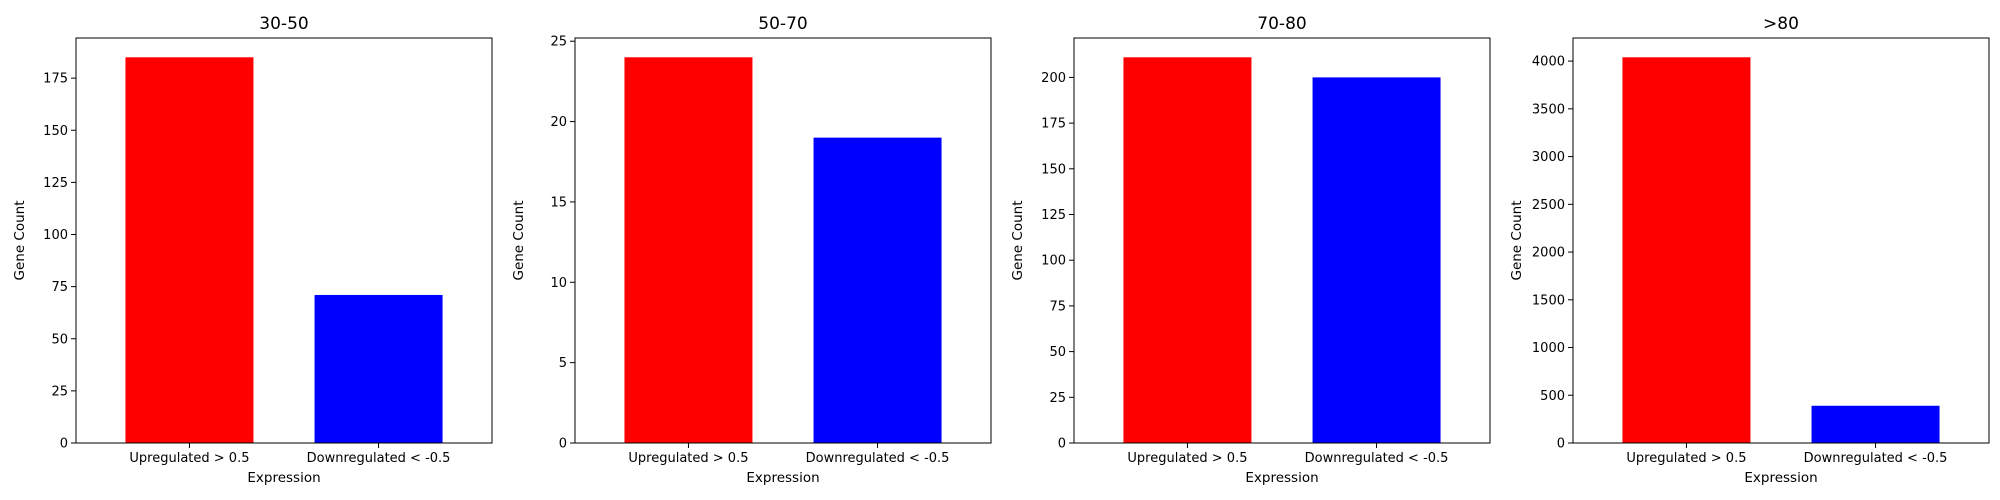 This screenshot has width=2000, height=500. I want to click on y-tick-label: 15, so click(558, 202).